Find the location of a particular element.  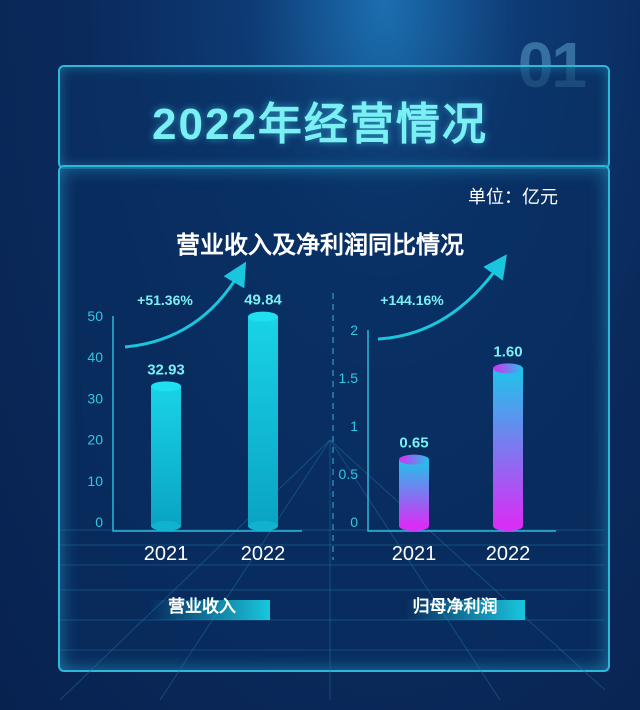

y-tick-label: 30 is located at coordinates (95, 398).